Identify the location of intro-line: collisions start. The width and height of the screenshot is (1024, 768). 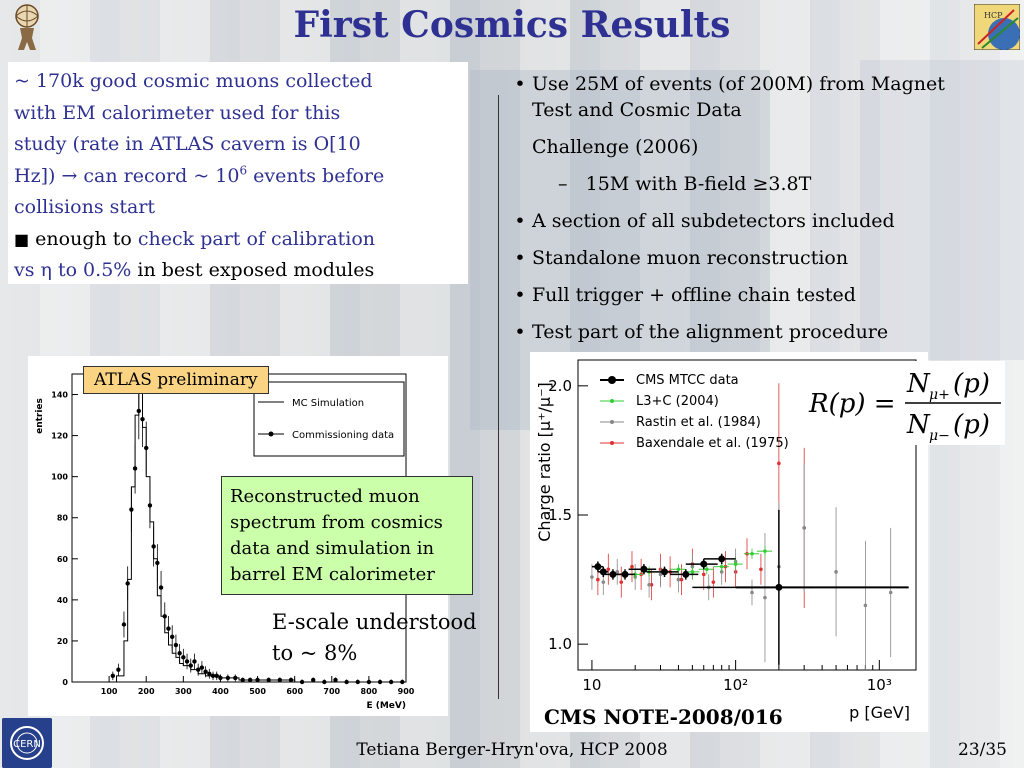
(85, 207).